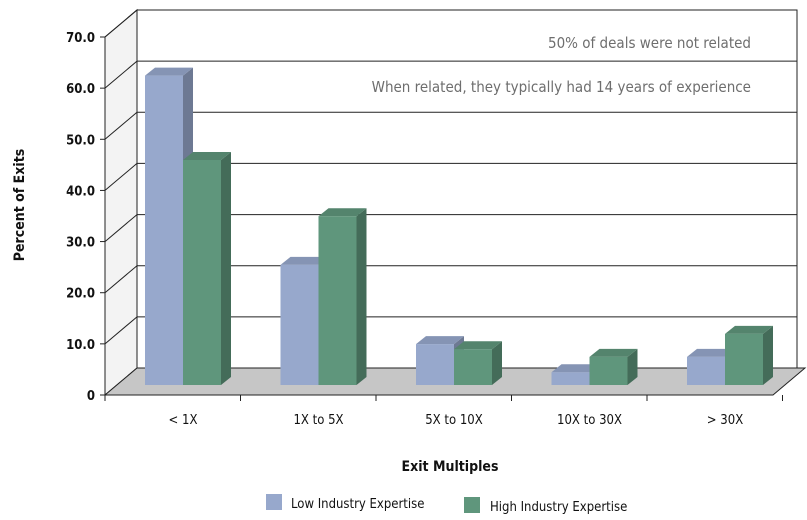 The image size is (807, 520). I want to click on legend-swatch-low, so click(274, 502).